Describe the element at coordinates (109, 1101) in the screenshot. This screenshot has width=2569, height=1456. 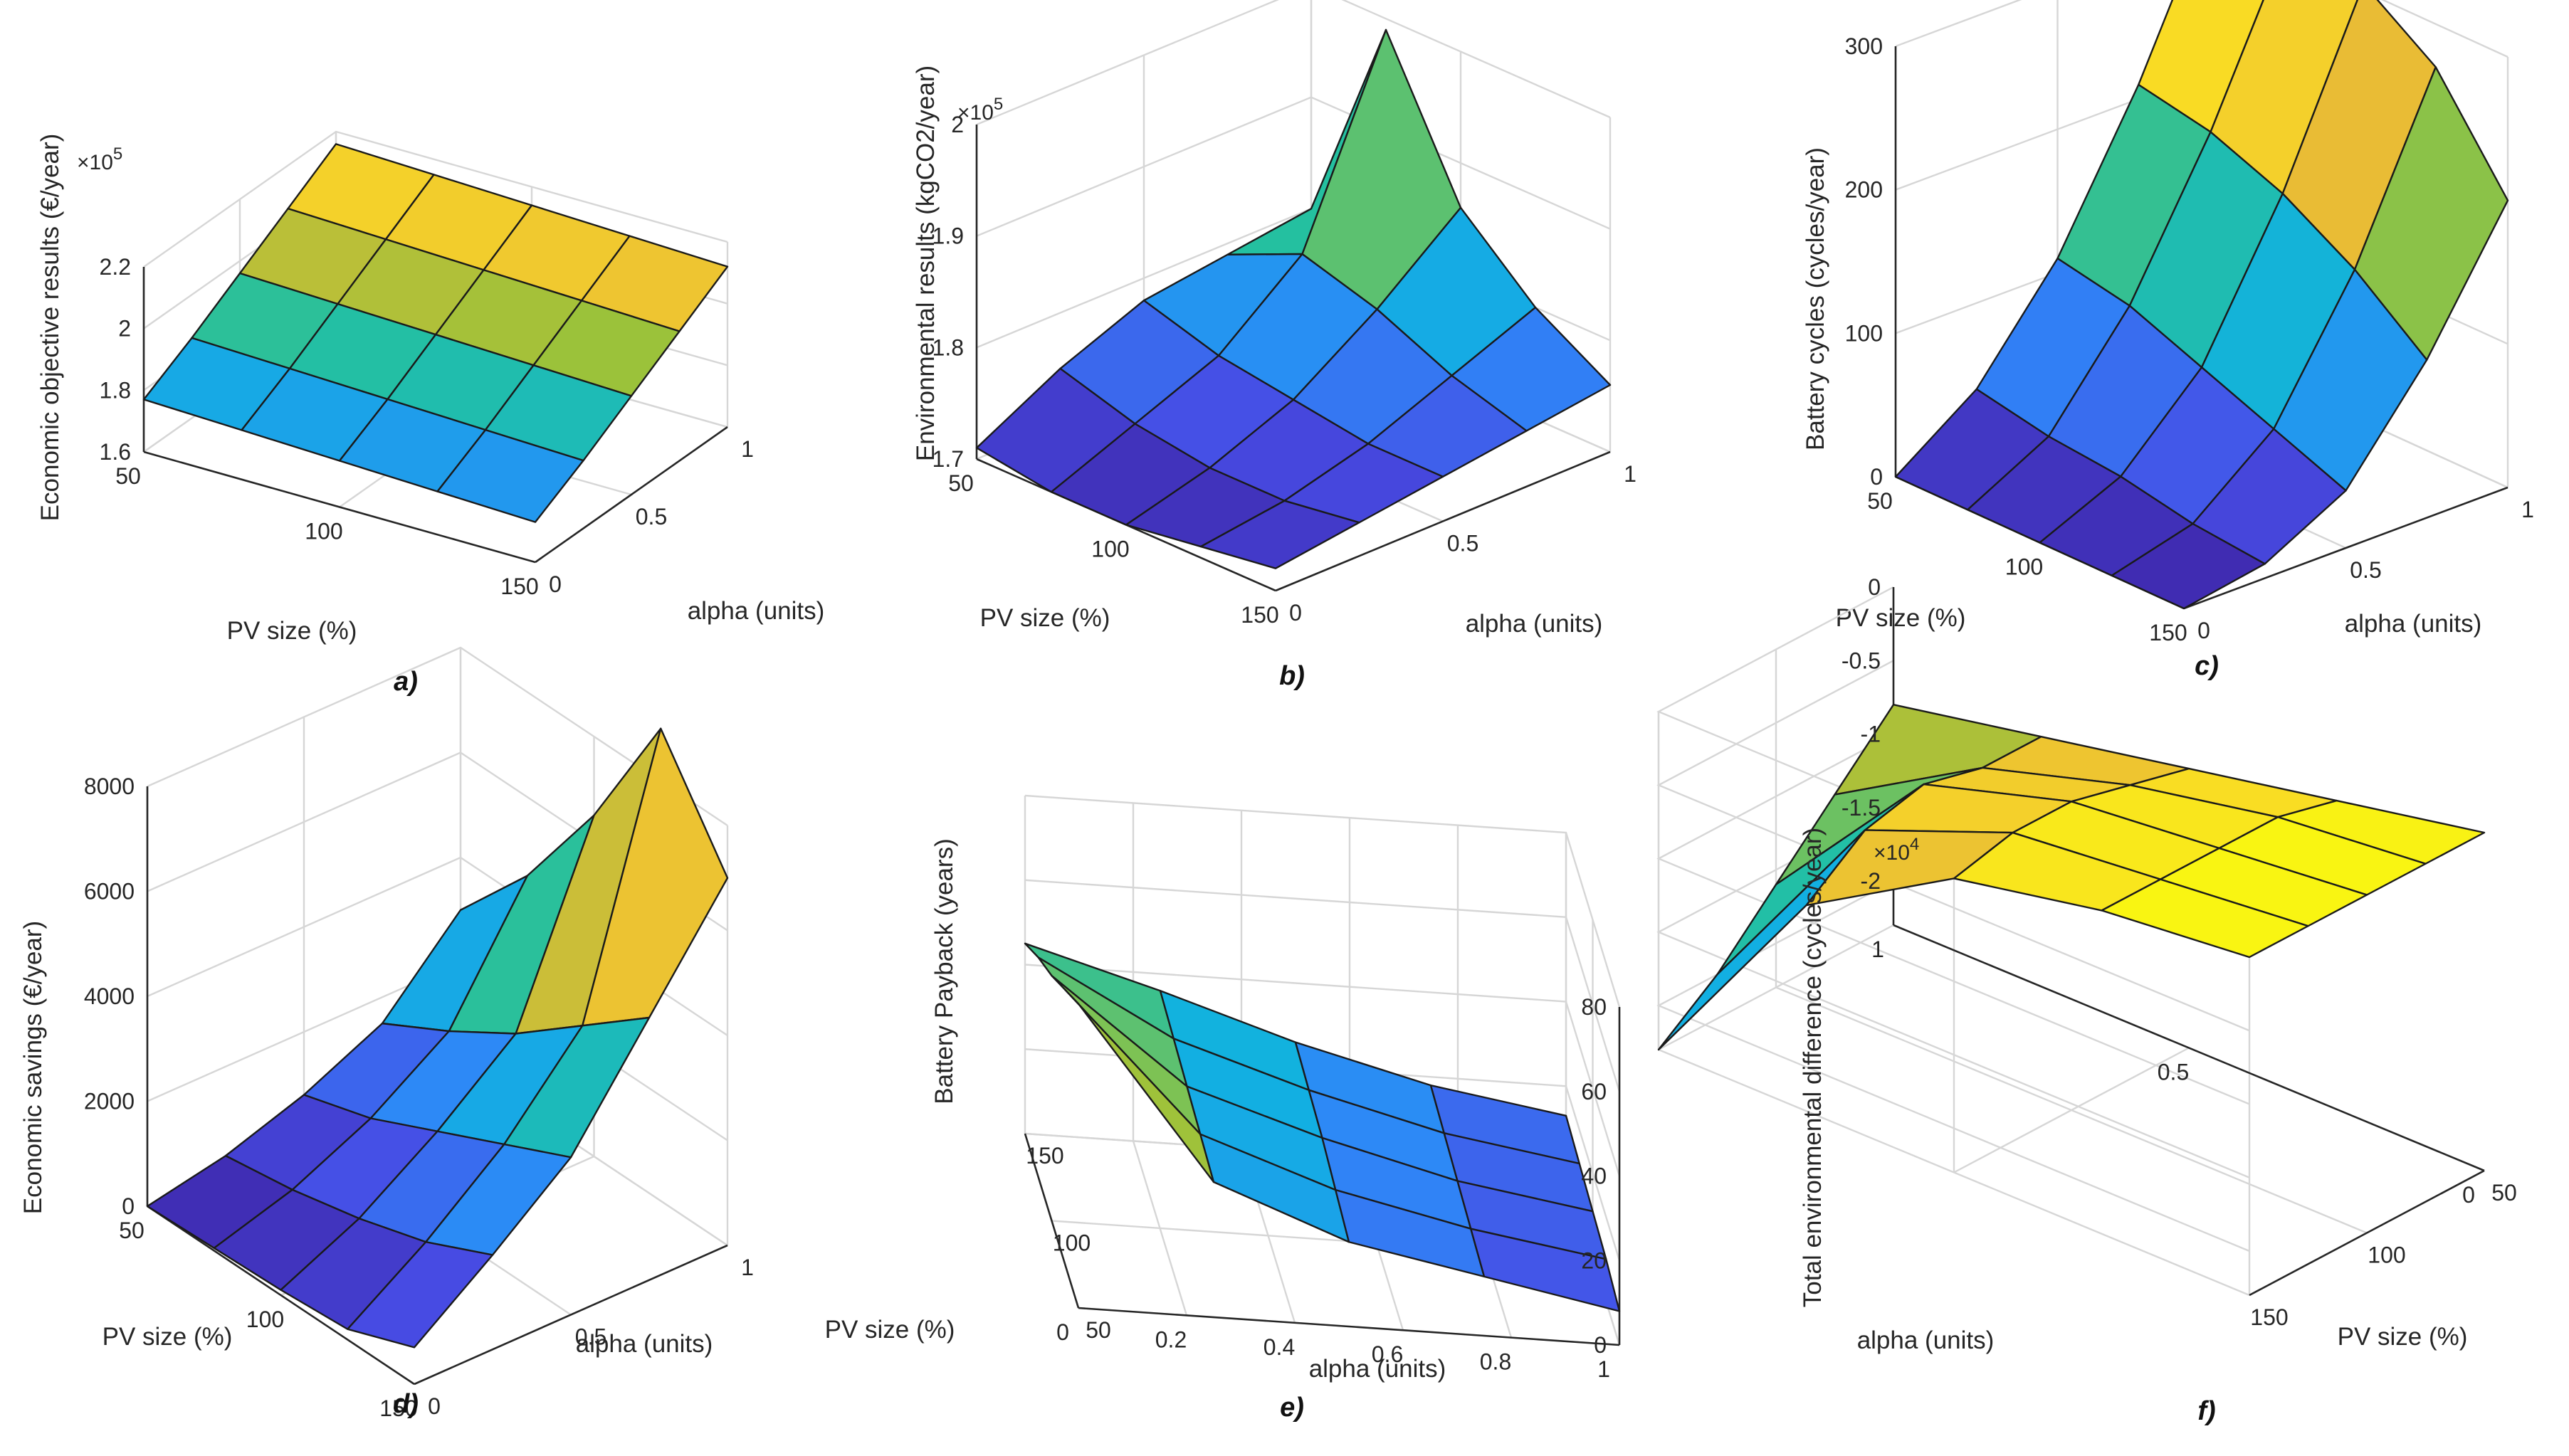
I see `z-tick-label: 2000` at that location.